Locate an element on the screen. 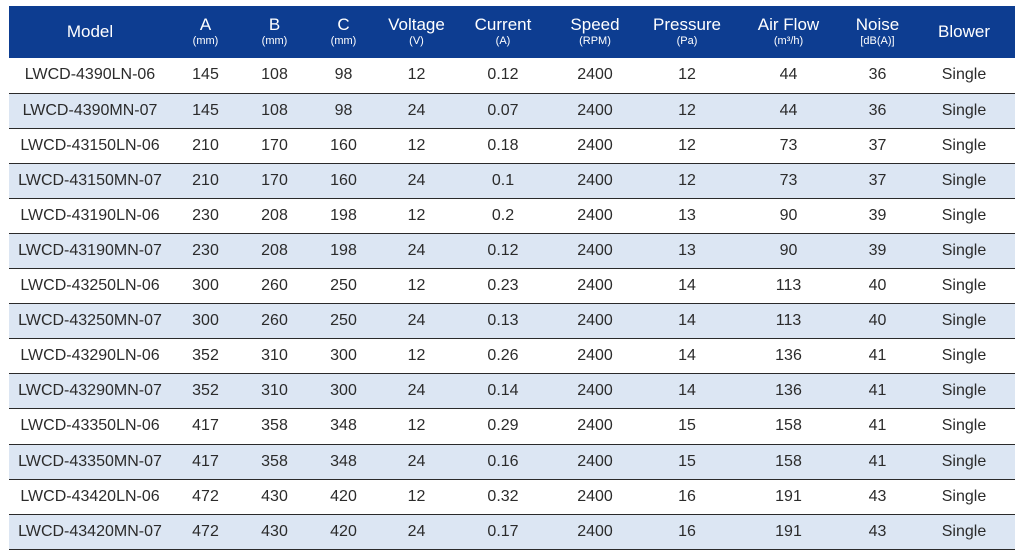 The width and height of the screenshot is (1024, 559). cell-current: 0.26 is located at coordinates (503, 356).